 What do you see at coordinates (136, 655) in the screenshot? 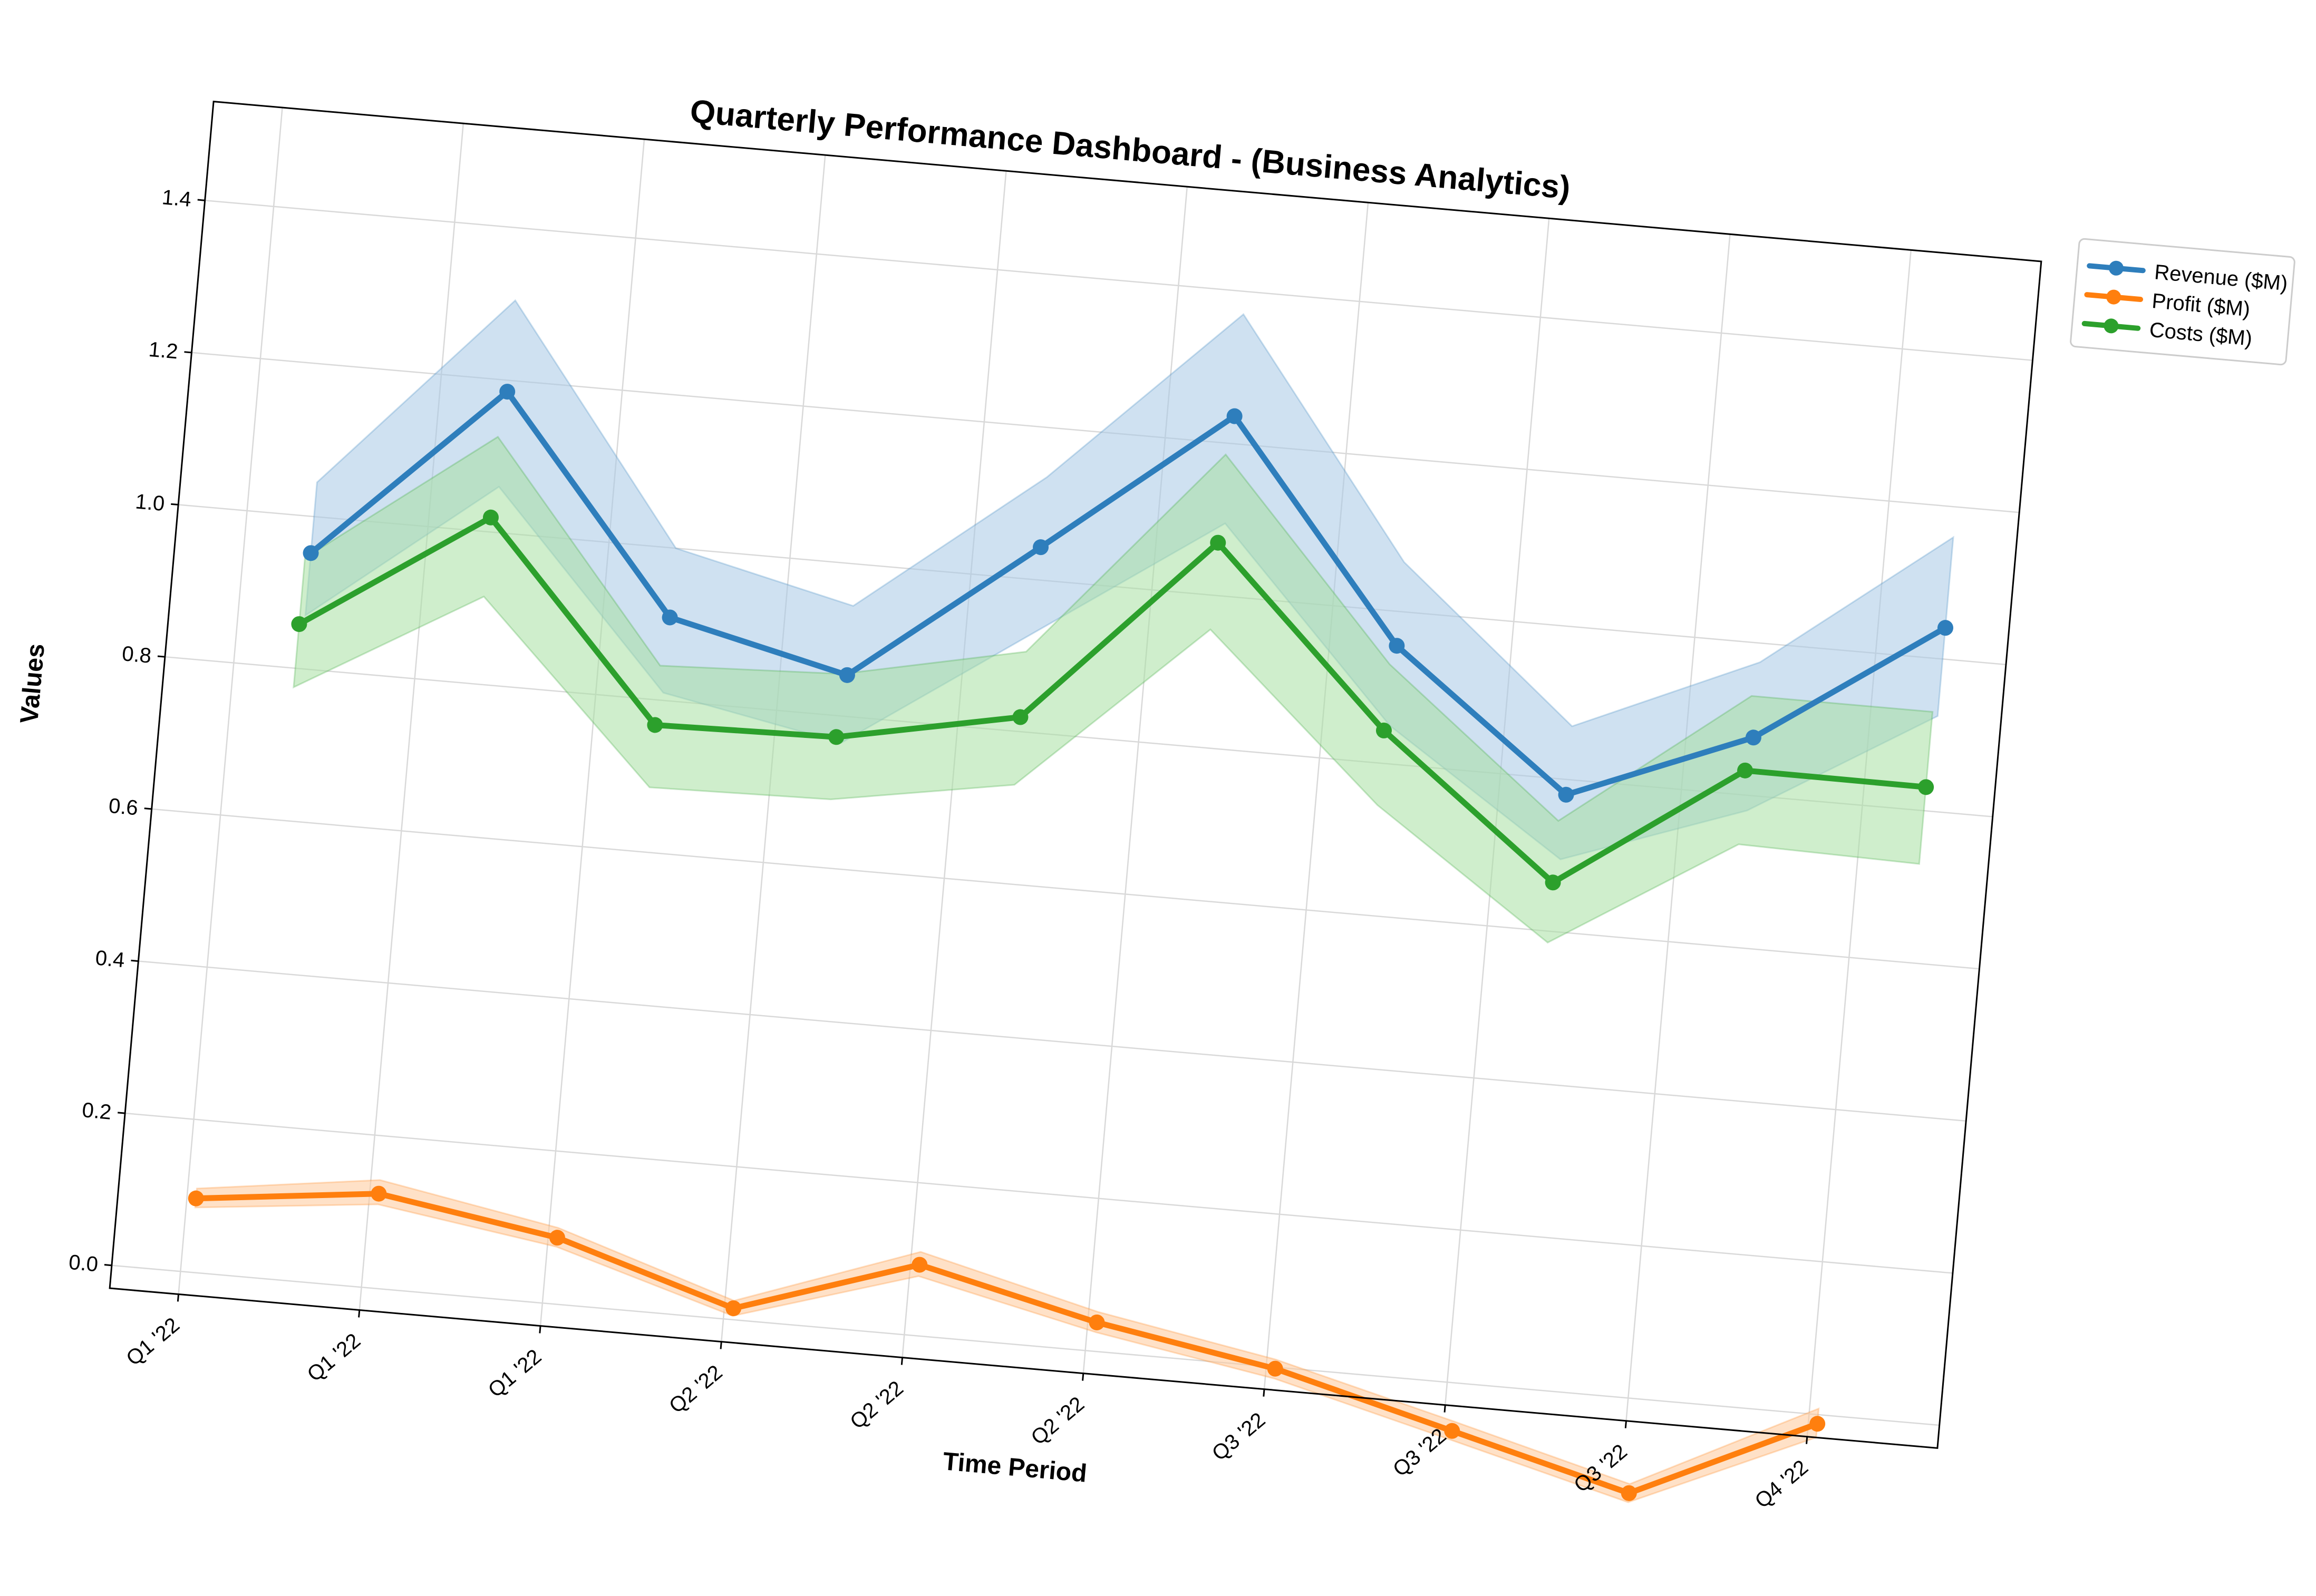
I see `y-tick-label: 0.8` at bounding box center [136, 655].